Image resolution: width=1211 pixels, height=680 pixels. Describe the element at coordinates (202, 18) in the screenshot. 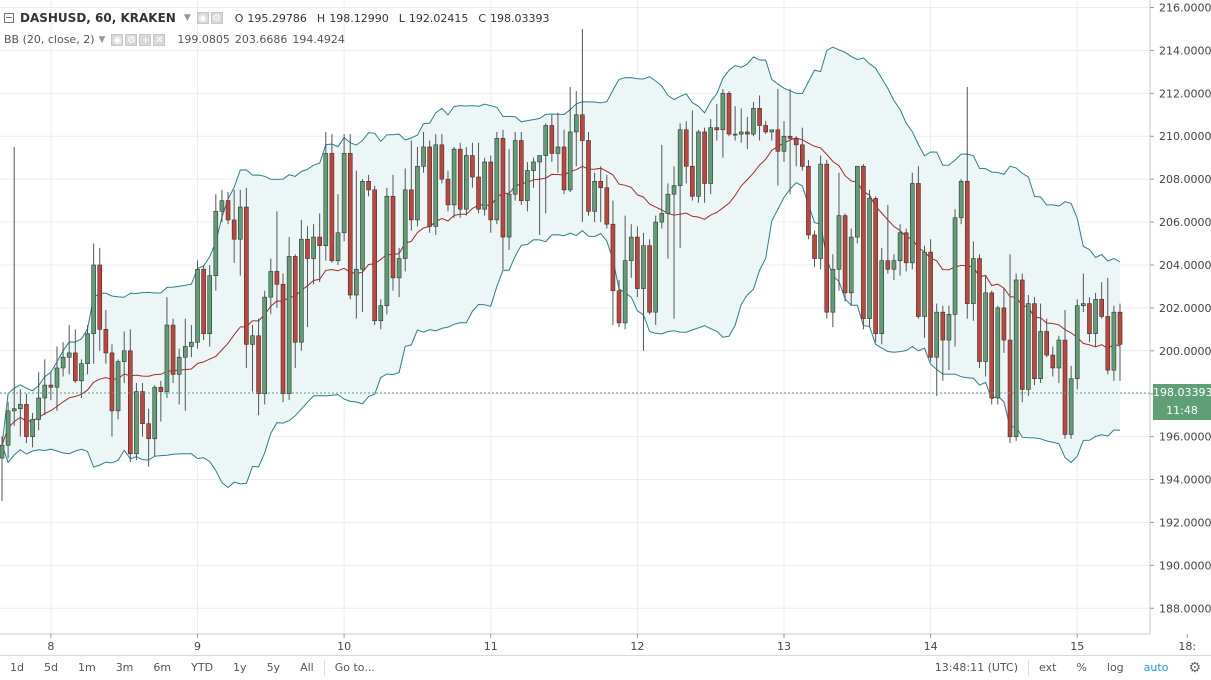

I see `eye-icon: ◉` at that location.